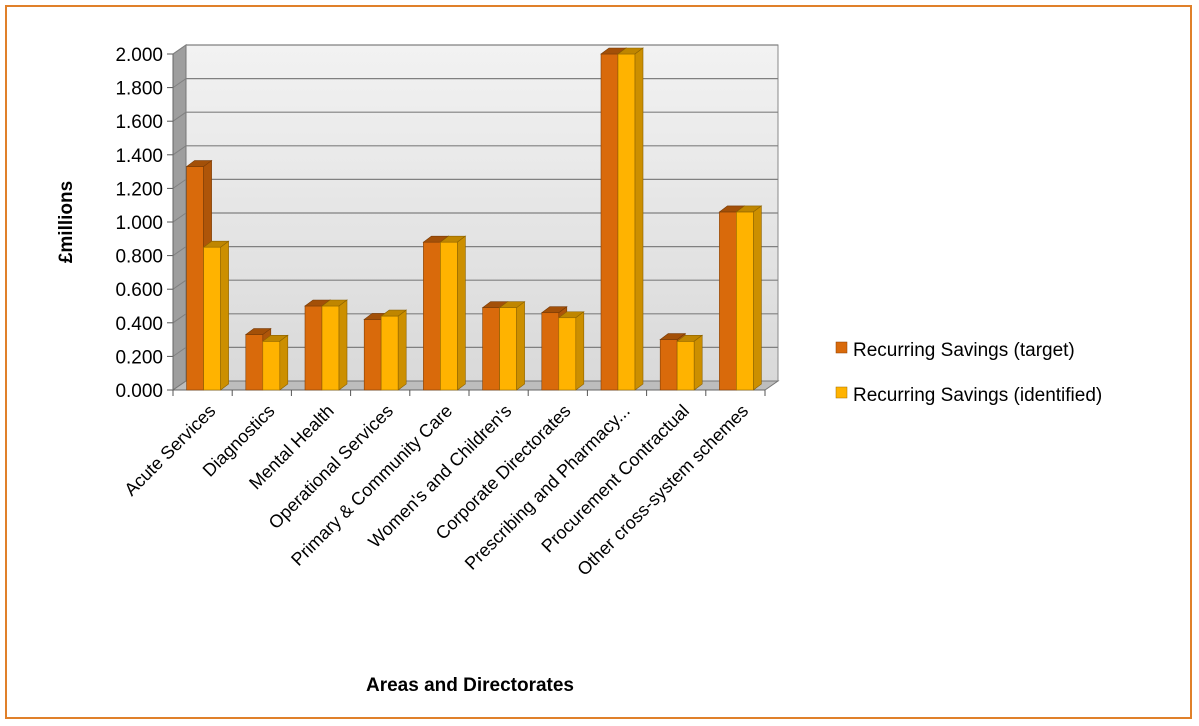 This screenshot has height=726, width=1199. What do you see at coordinates (139, 223) in the screenshot?
I see `y-tick-label: 1.000` at bounding box center [139, 223].